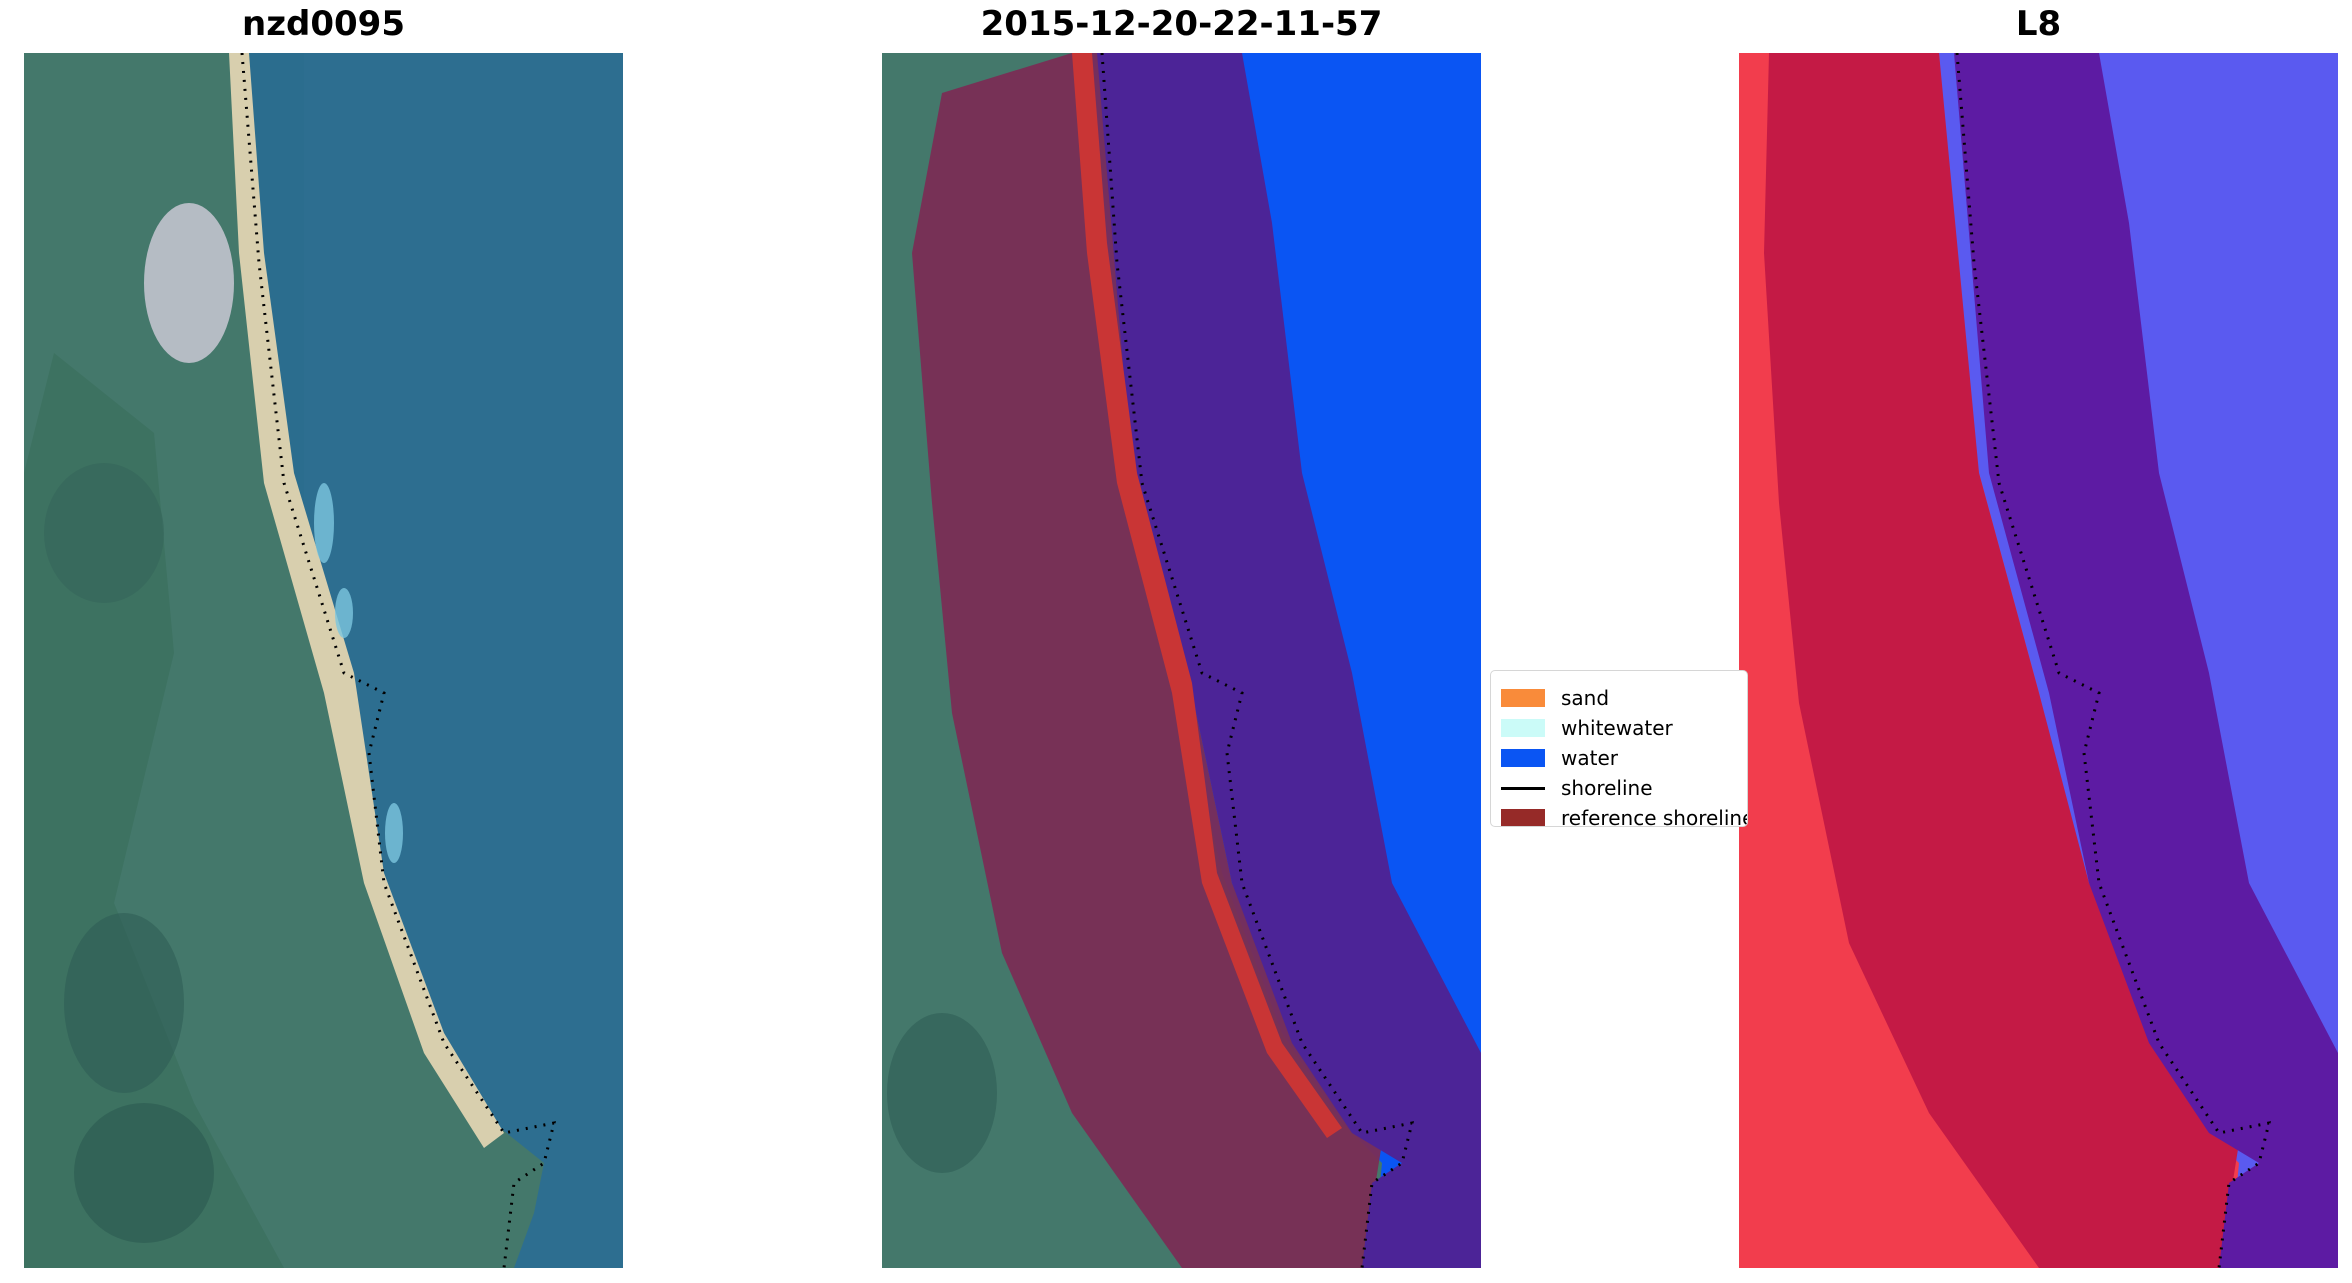  I want to click on legend-swatch-sand, so click(1523, 698).